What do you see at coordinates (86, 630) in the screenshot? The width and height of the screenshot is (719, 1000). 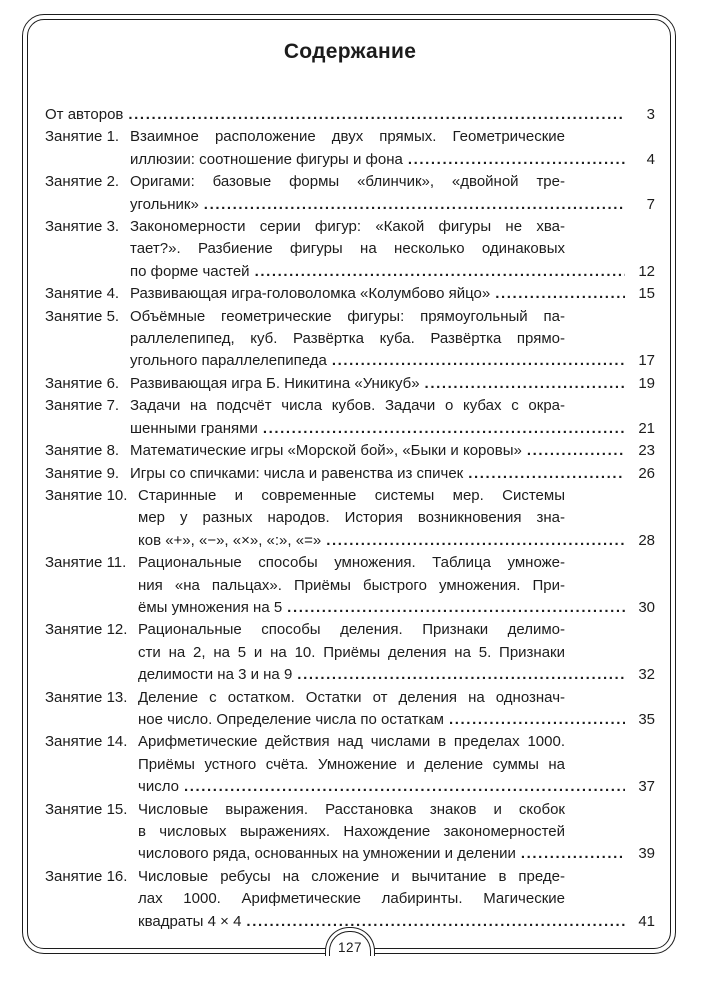 I see `entry-label: Занятие 12.` at bounding box center [86, 630].